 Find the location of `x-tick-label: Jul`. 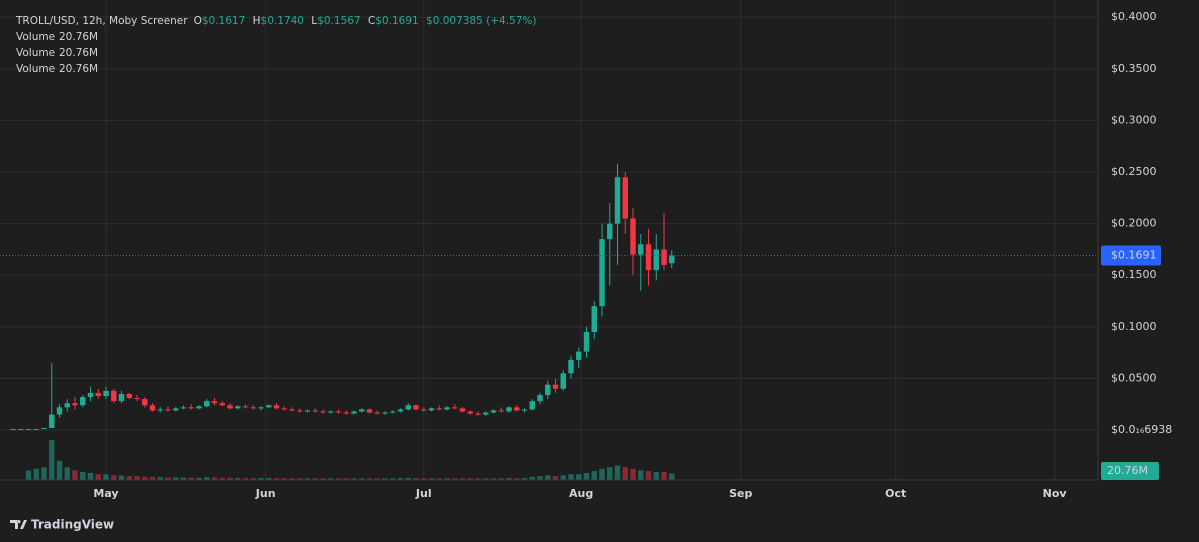

x-tick-label: Jul is located at coordinates (423, 493).